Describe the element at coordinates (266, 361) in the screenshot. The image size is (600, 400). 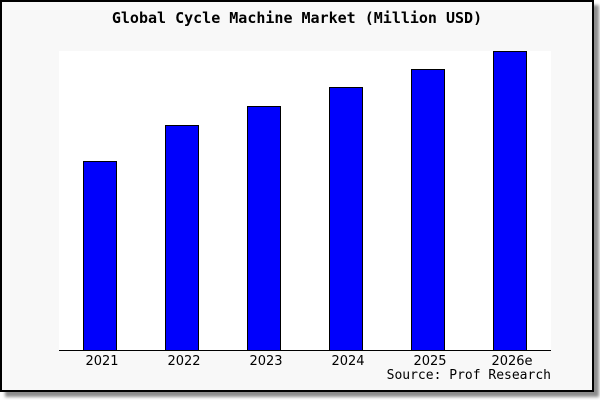
I see `x-tick-label-2023: 2023` at that location.